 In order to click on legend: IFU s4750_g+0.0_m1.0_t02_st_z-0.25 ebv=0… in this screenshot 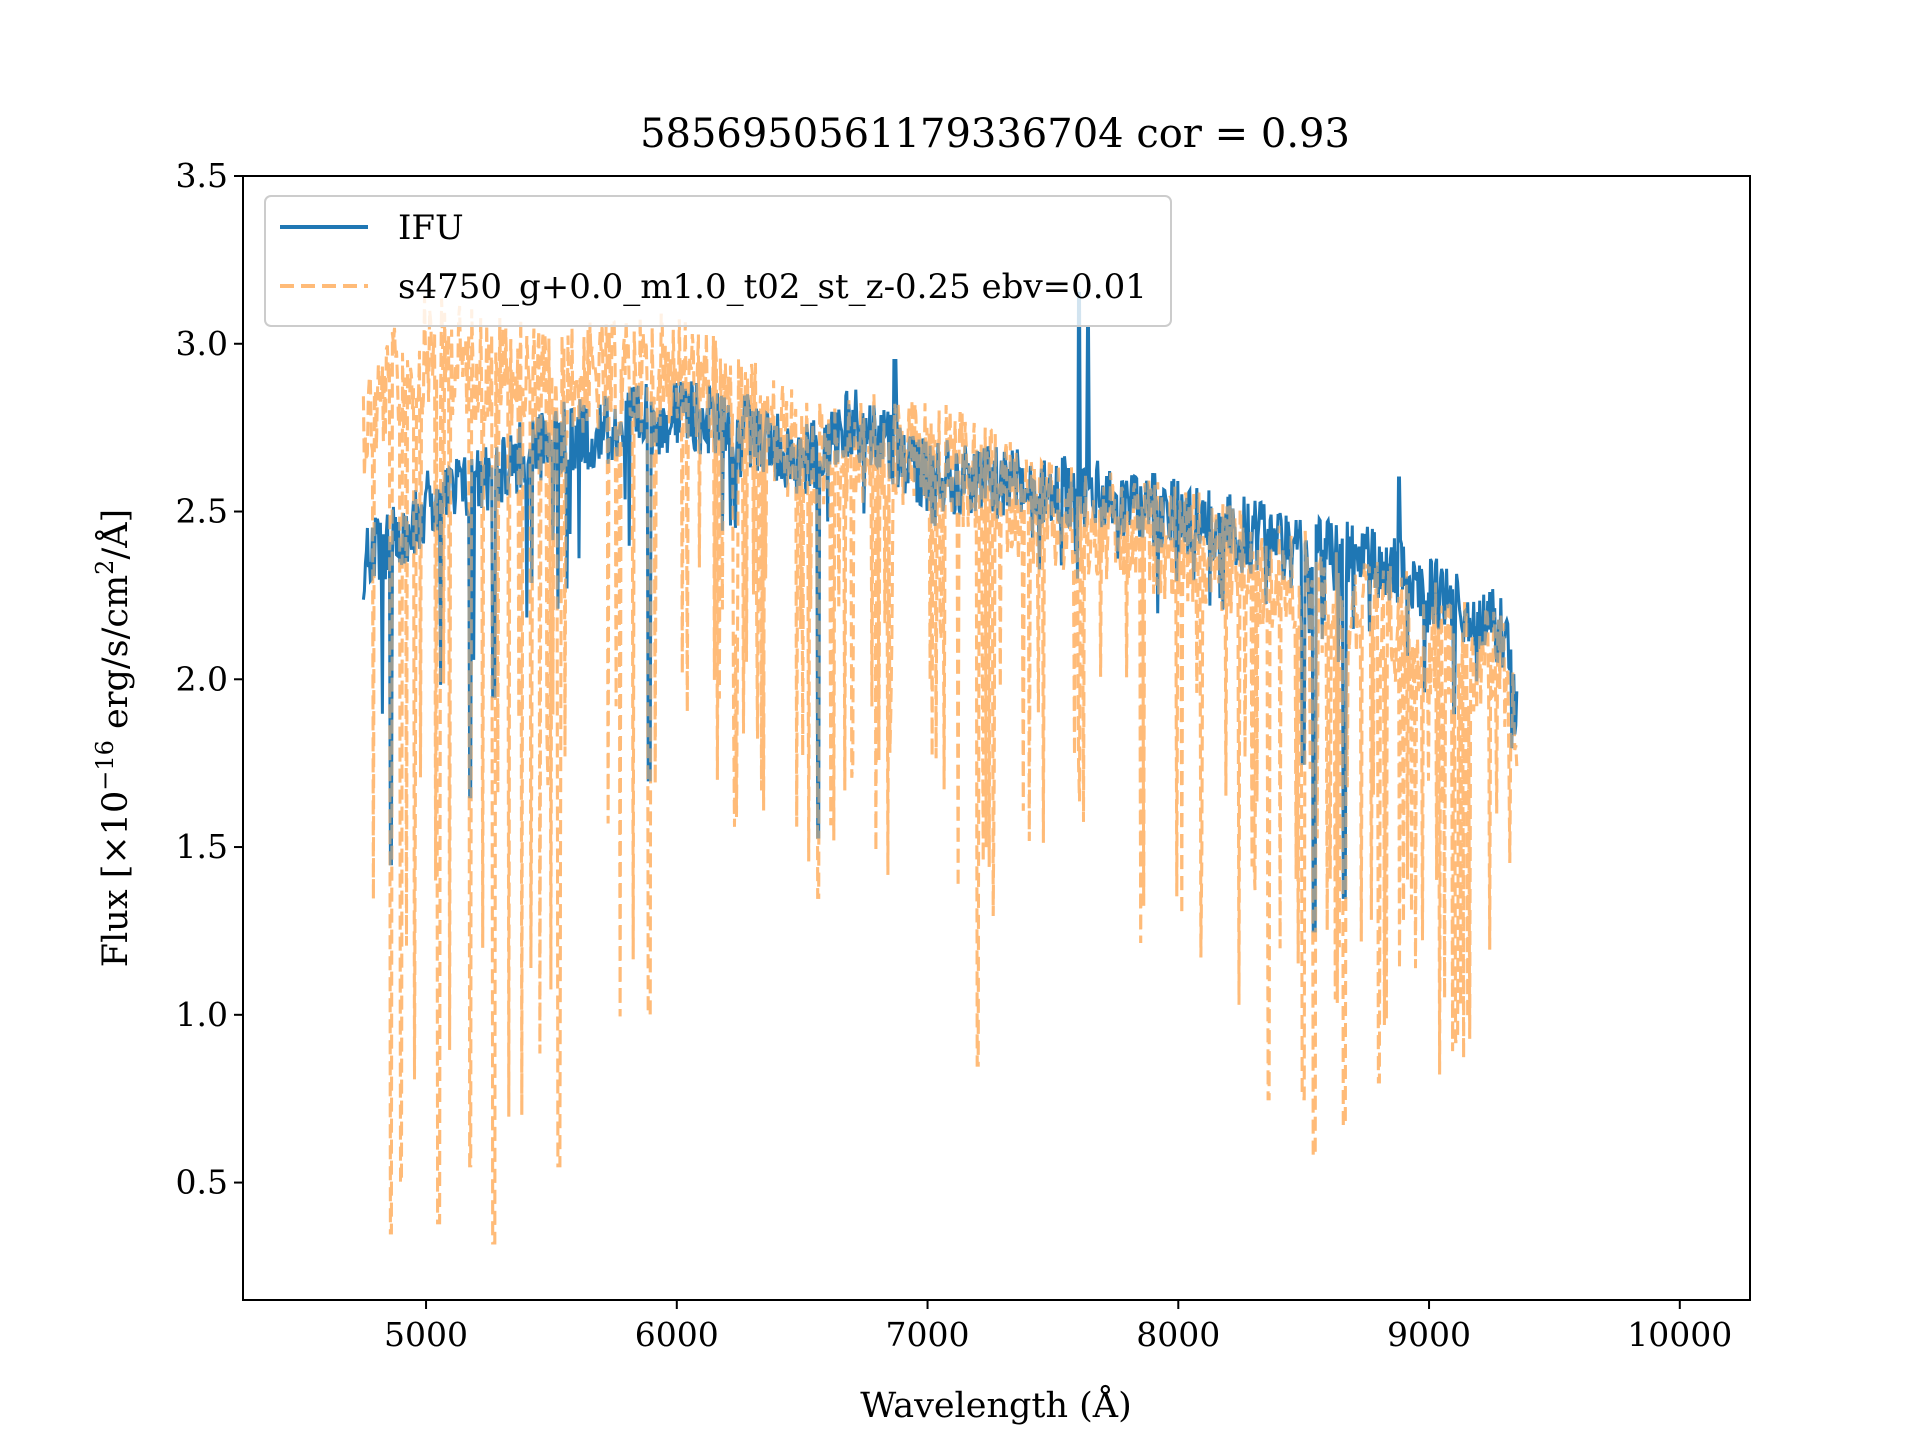, I will do `click(718, 261)`.